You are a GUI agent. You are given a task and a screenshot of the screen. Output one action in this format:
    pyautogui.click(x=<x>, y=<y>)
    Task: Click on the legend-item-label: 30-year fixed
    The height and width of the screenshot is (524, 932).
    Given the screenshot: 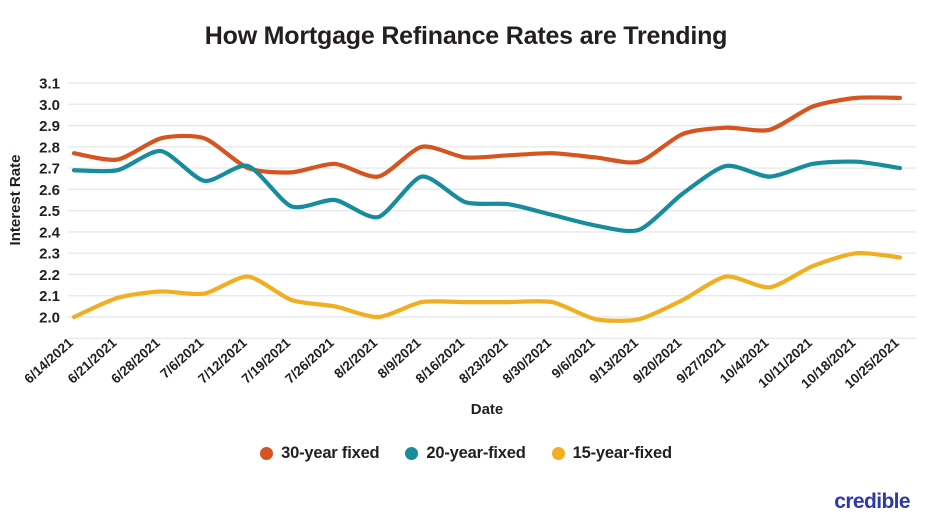 What is the action you would take?
    pyautogui.click(x=330, y=453)
    